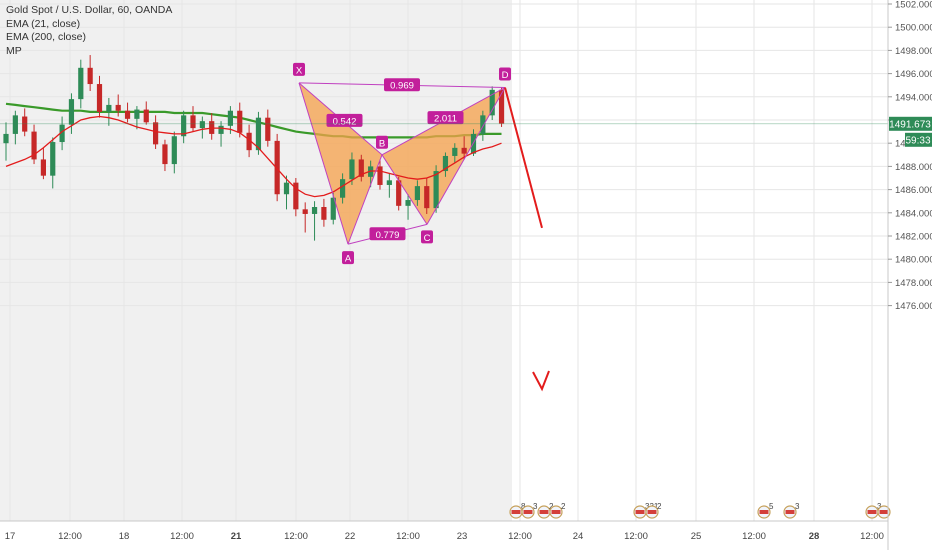 This screenshot has height=555, width=932. I want to click on down-arrow-shaft, so click(523, 158).